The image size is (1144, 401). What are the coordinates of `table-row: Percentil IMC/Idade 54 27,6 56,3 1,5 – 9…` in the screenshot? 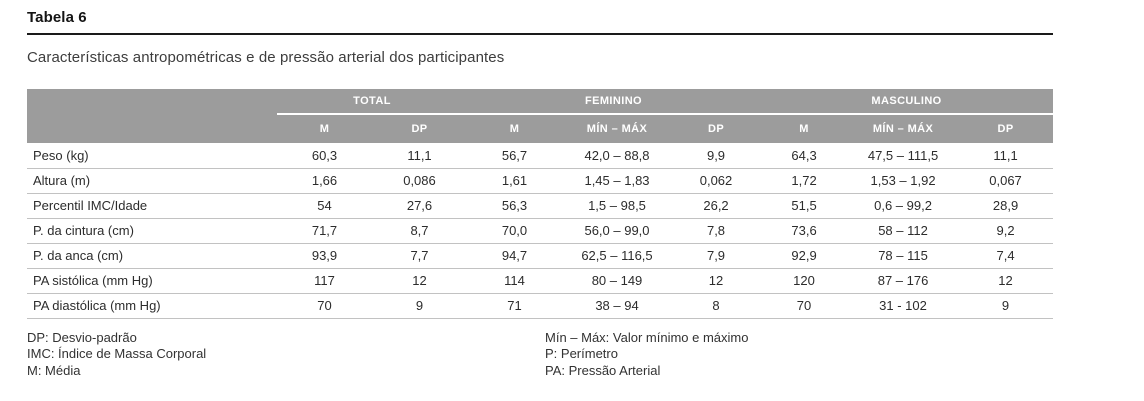 It's located at (540, 206).